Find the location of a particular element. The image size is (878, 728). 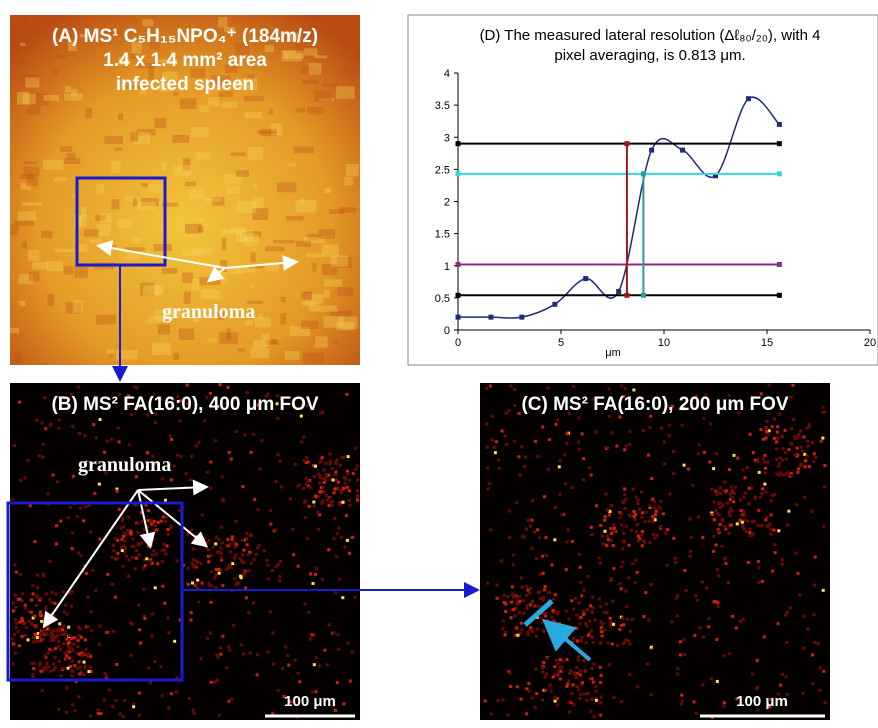

marker is located at coordinates (627, 144).